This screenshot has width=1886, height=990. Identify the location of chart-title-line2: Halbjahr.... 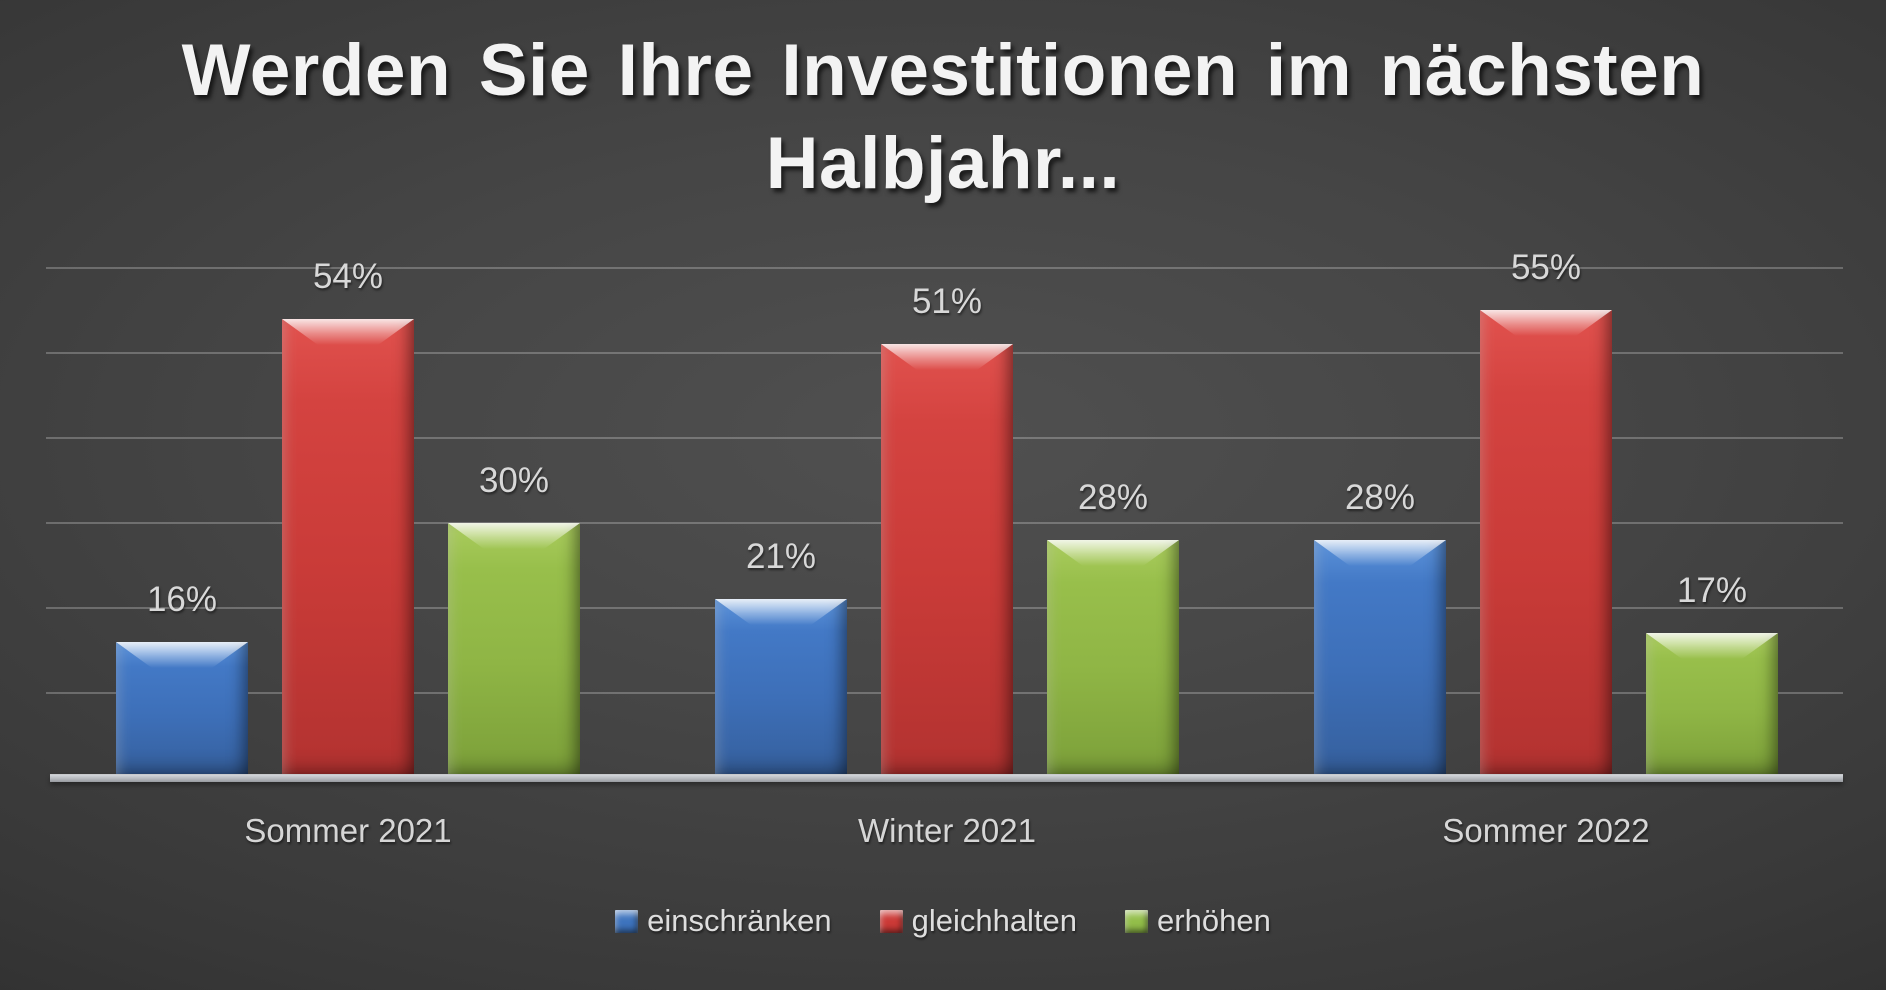
(943, 164).